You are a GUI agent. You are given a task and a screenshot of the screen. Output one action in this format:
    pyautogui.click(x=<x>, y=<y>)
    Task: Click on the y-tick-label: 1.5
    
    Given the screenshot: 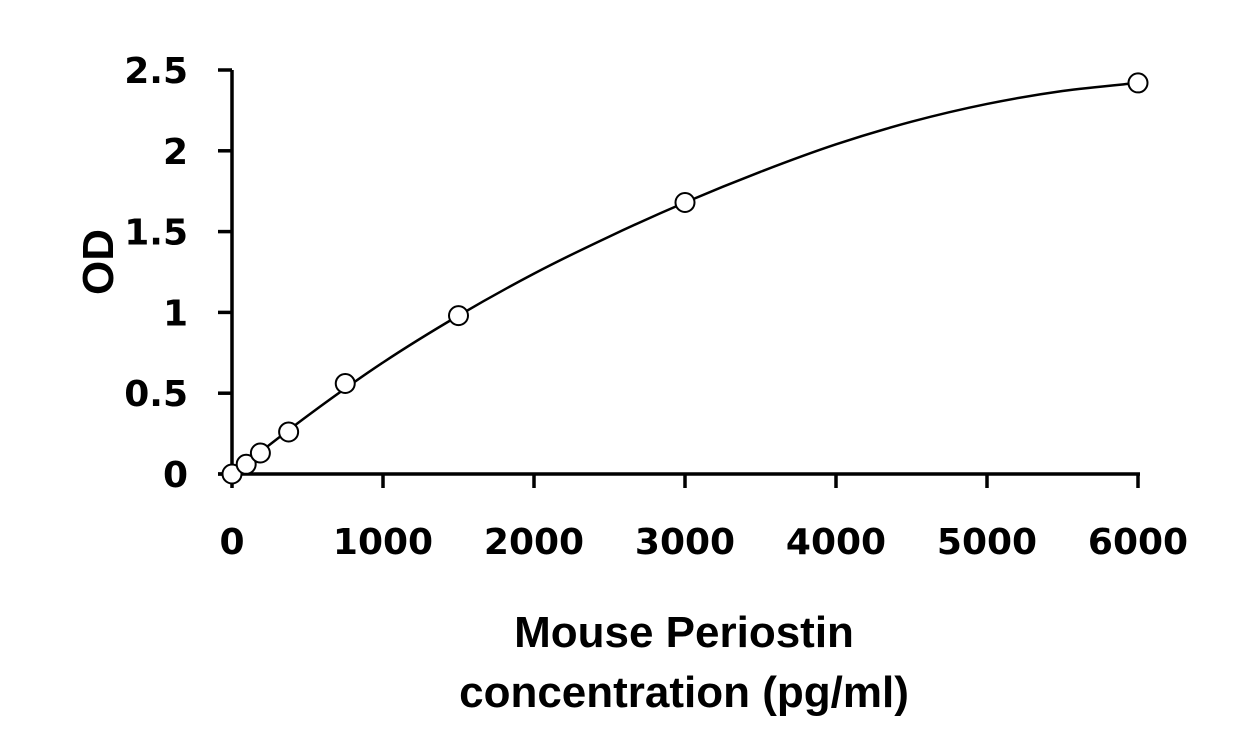 What is the action you would take?
    pyautogui.click(x=156, y=233)
    